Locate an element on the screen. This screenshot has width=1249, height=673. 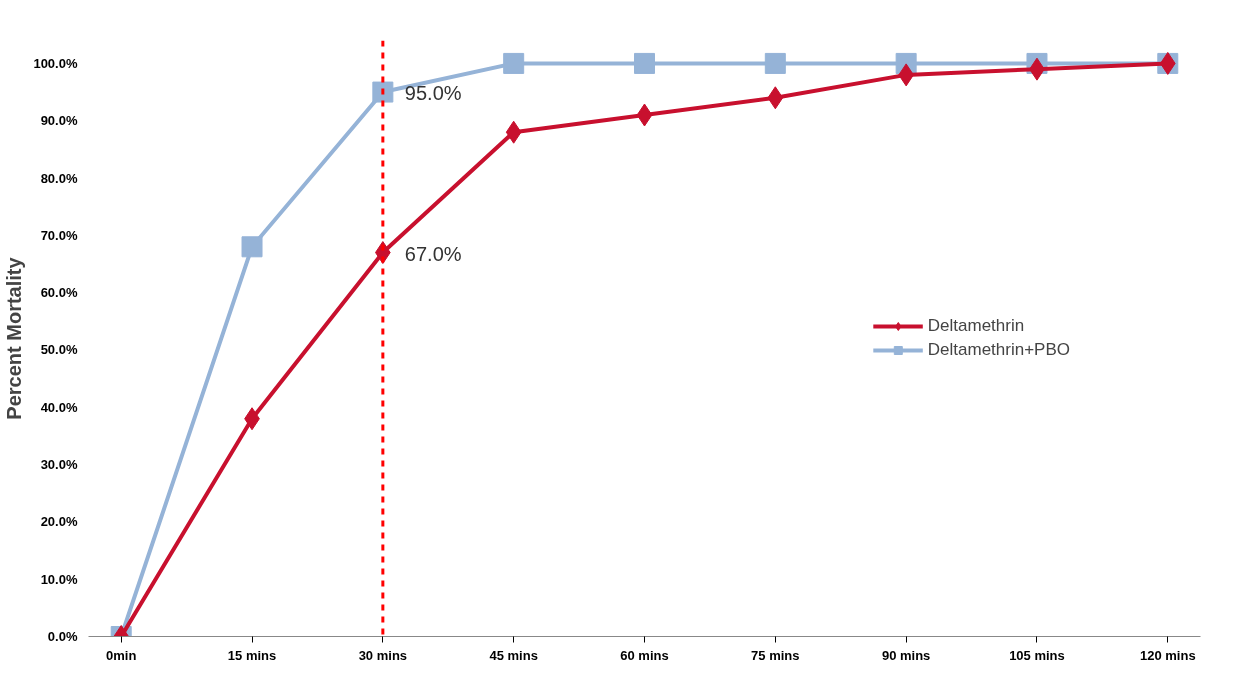
y-tick-label: 20.0% is located at coordinates (59, 522).